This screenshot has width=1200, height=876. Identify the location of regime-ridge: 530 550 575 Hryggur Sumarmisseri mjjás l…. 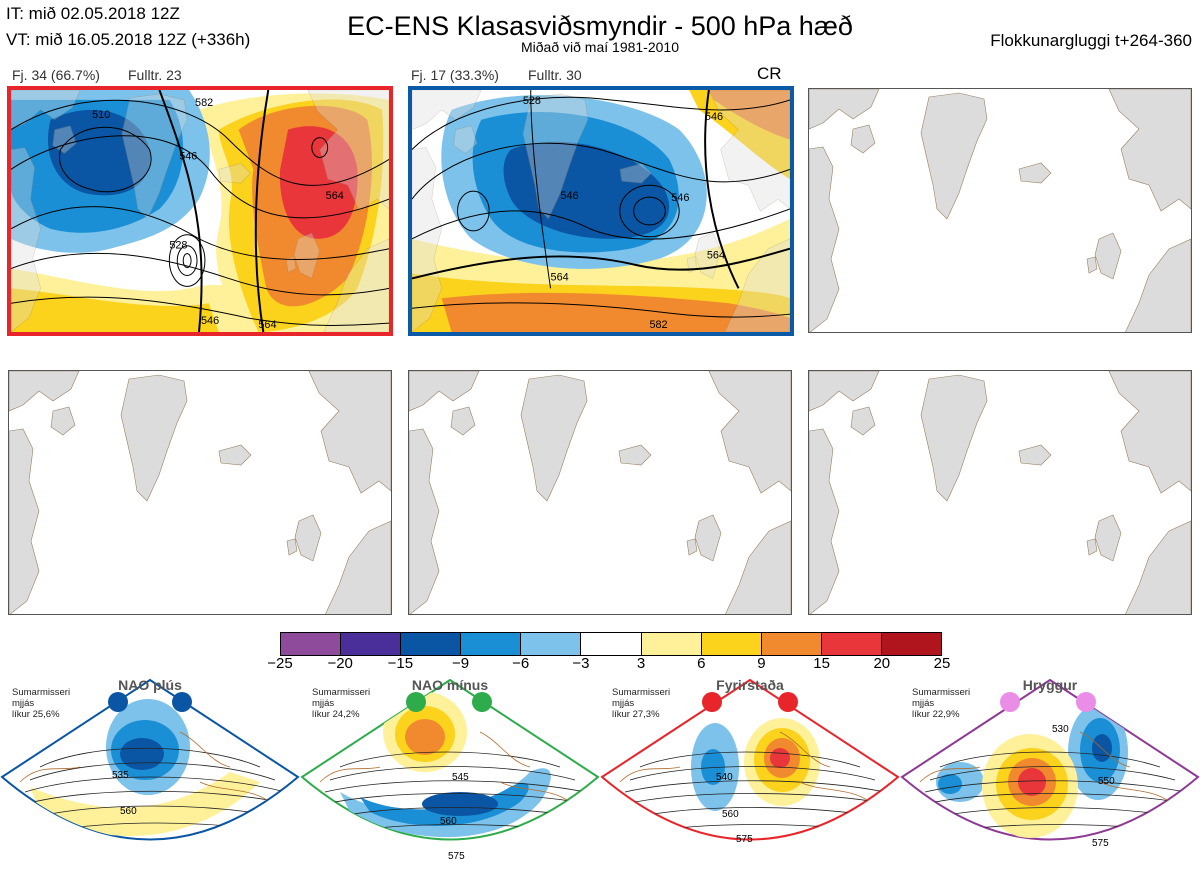
(1050, 771).